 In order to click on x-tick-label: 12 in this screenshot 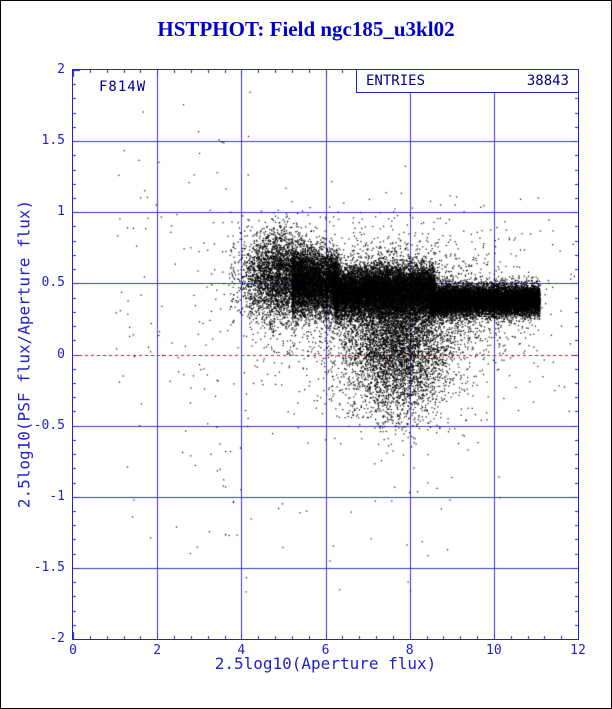, I will do `click(578, 650)`.